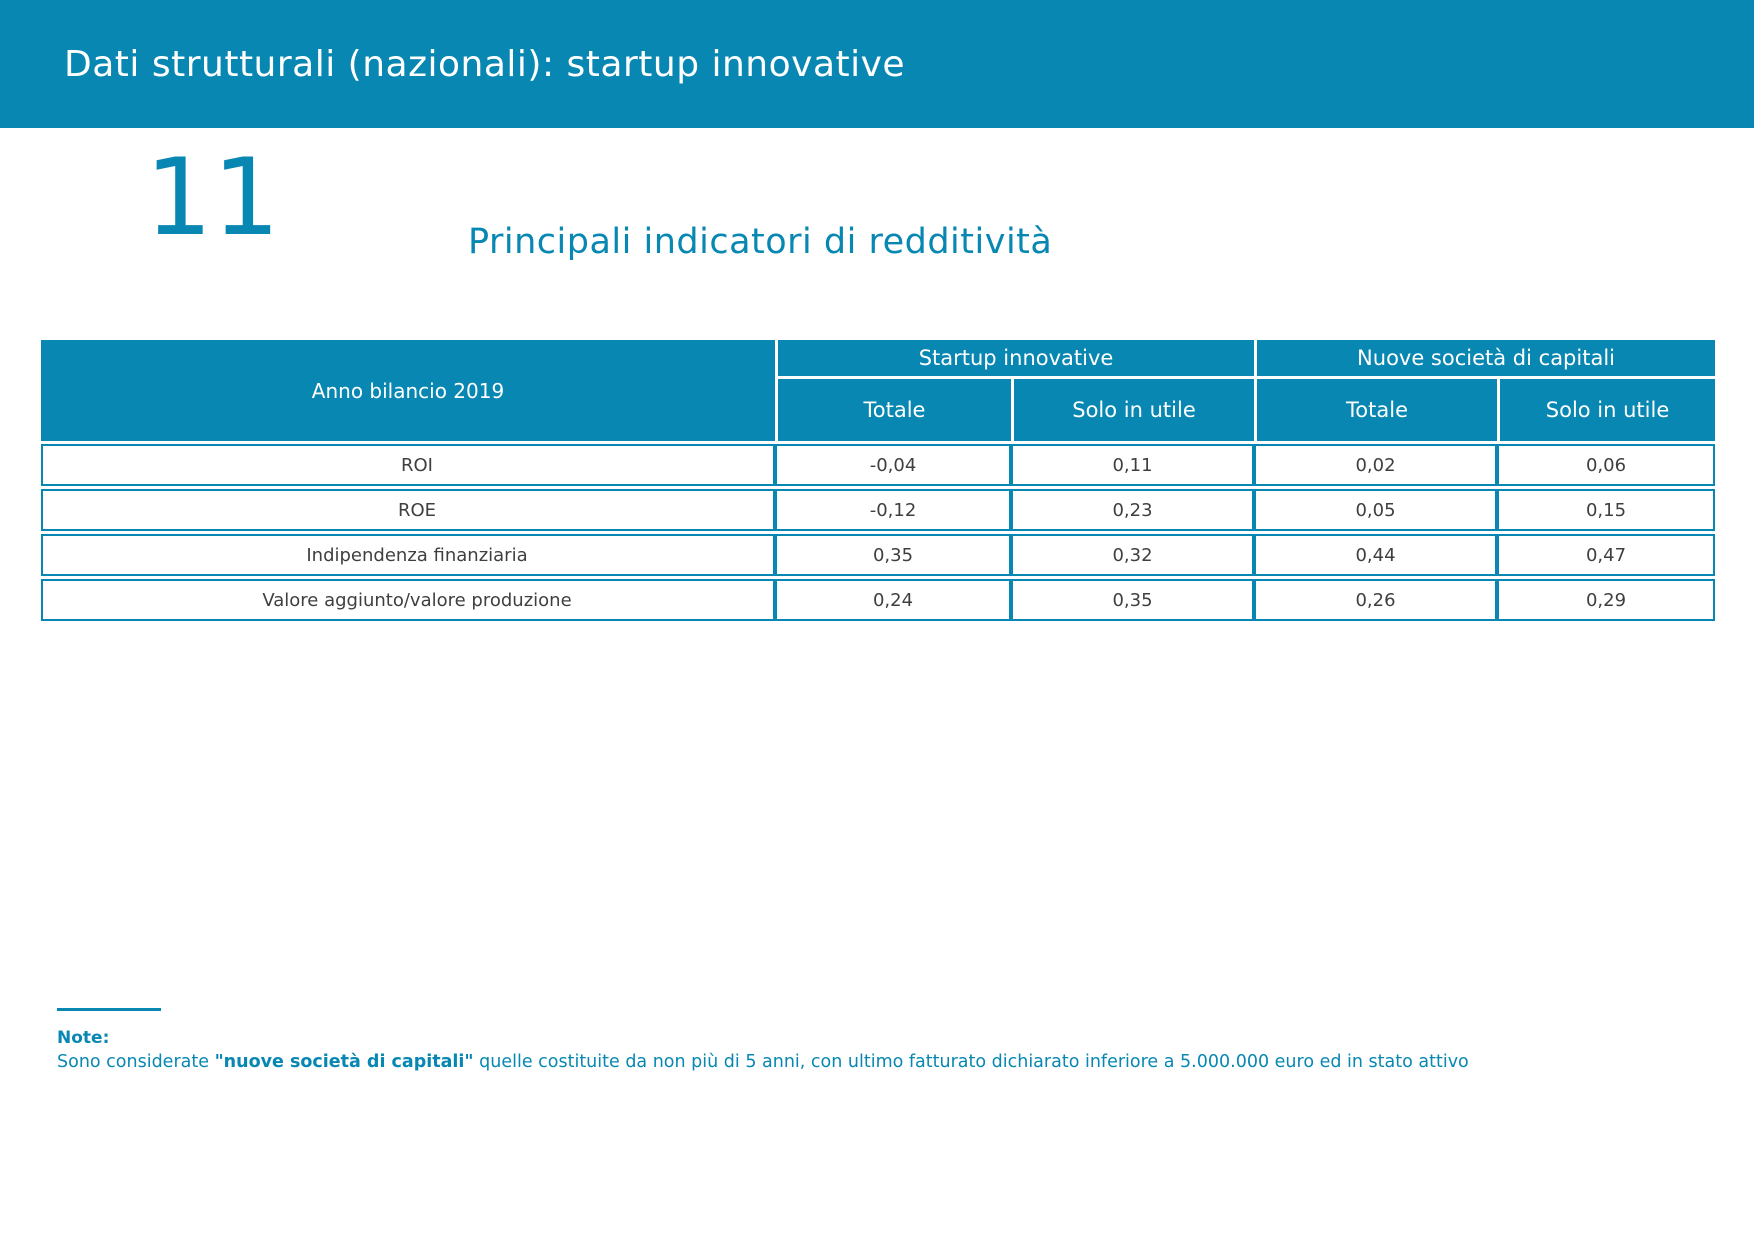 The image size is (1754, 1240). Describe the element at coordinates (212, 197) in the screenshot. I see `slide-number: 11` at that location.